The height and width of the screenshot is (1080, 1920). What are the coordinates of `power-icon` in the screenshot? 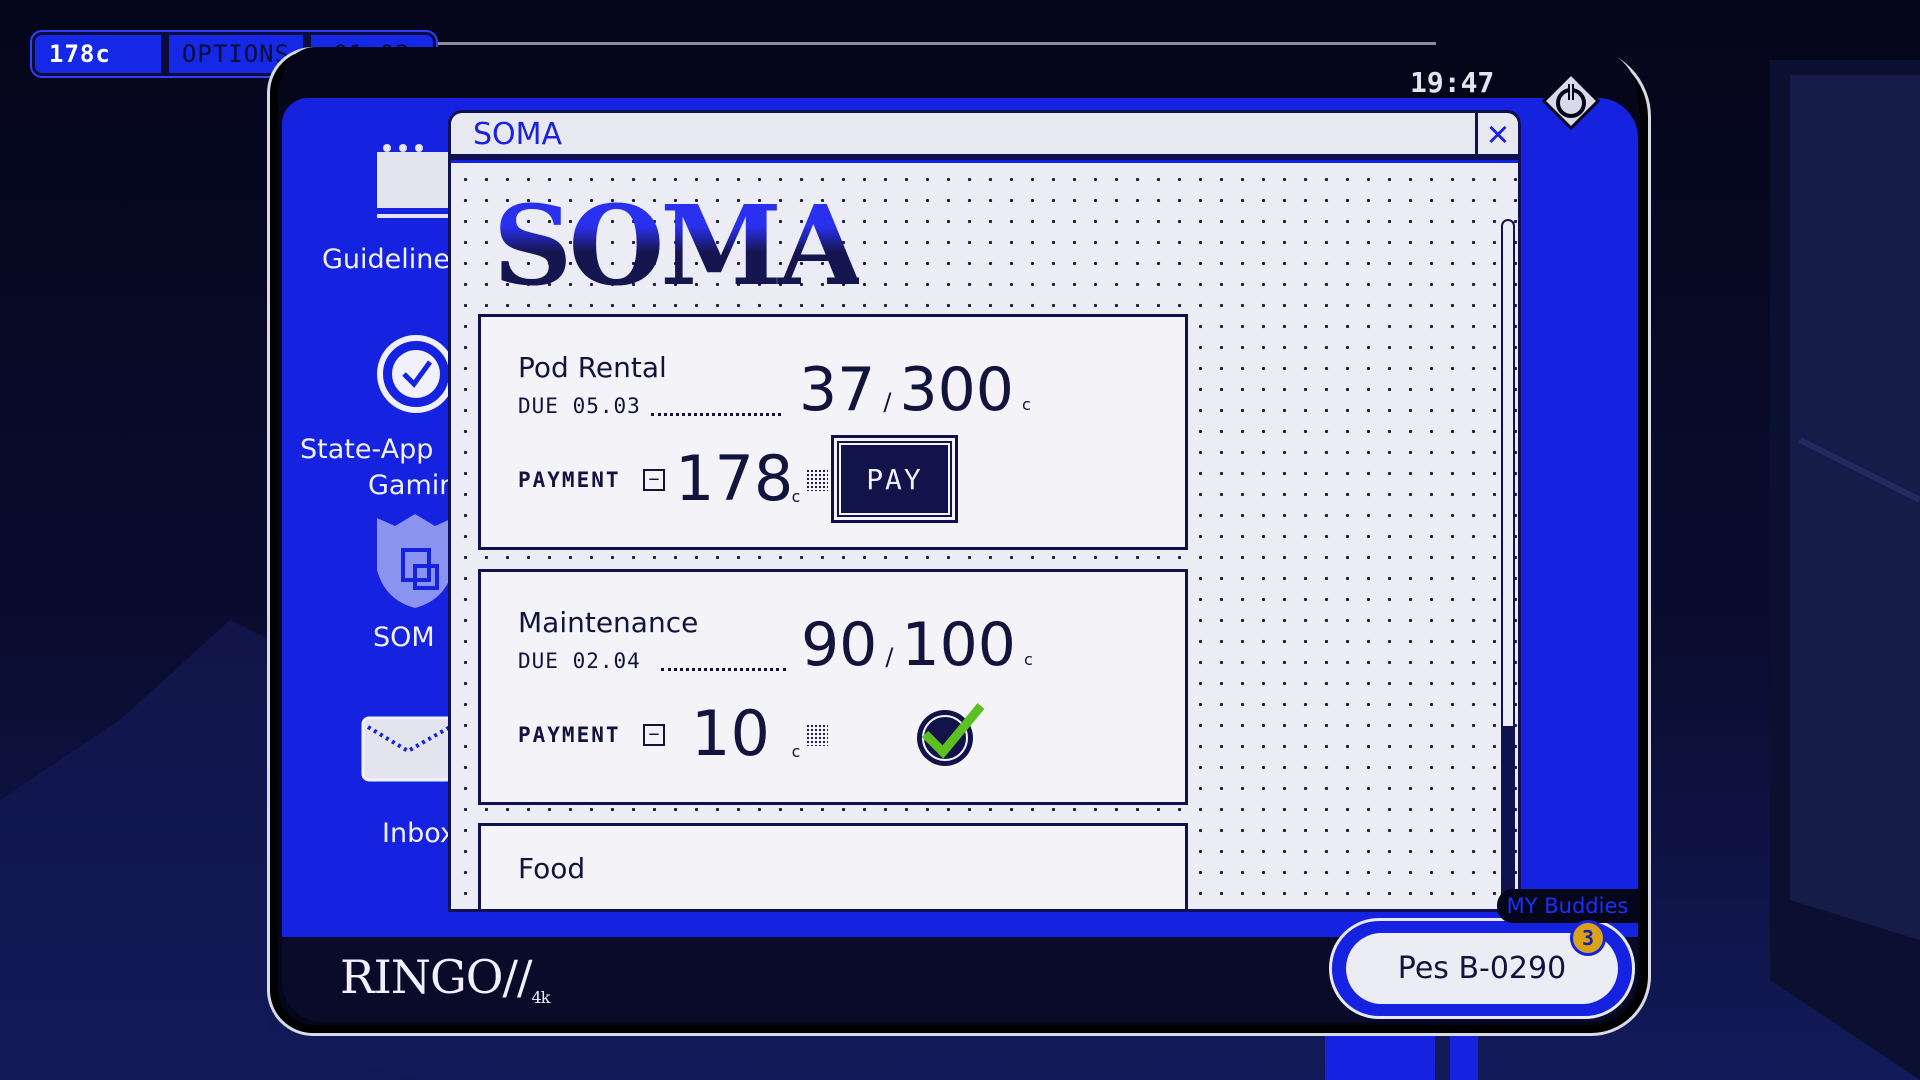 It's located at (1571, 101).